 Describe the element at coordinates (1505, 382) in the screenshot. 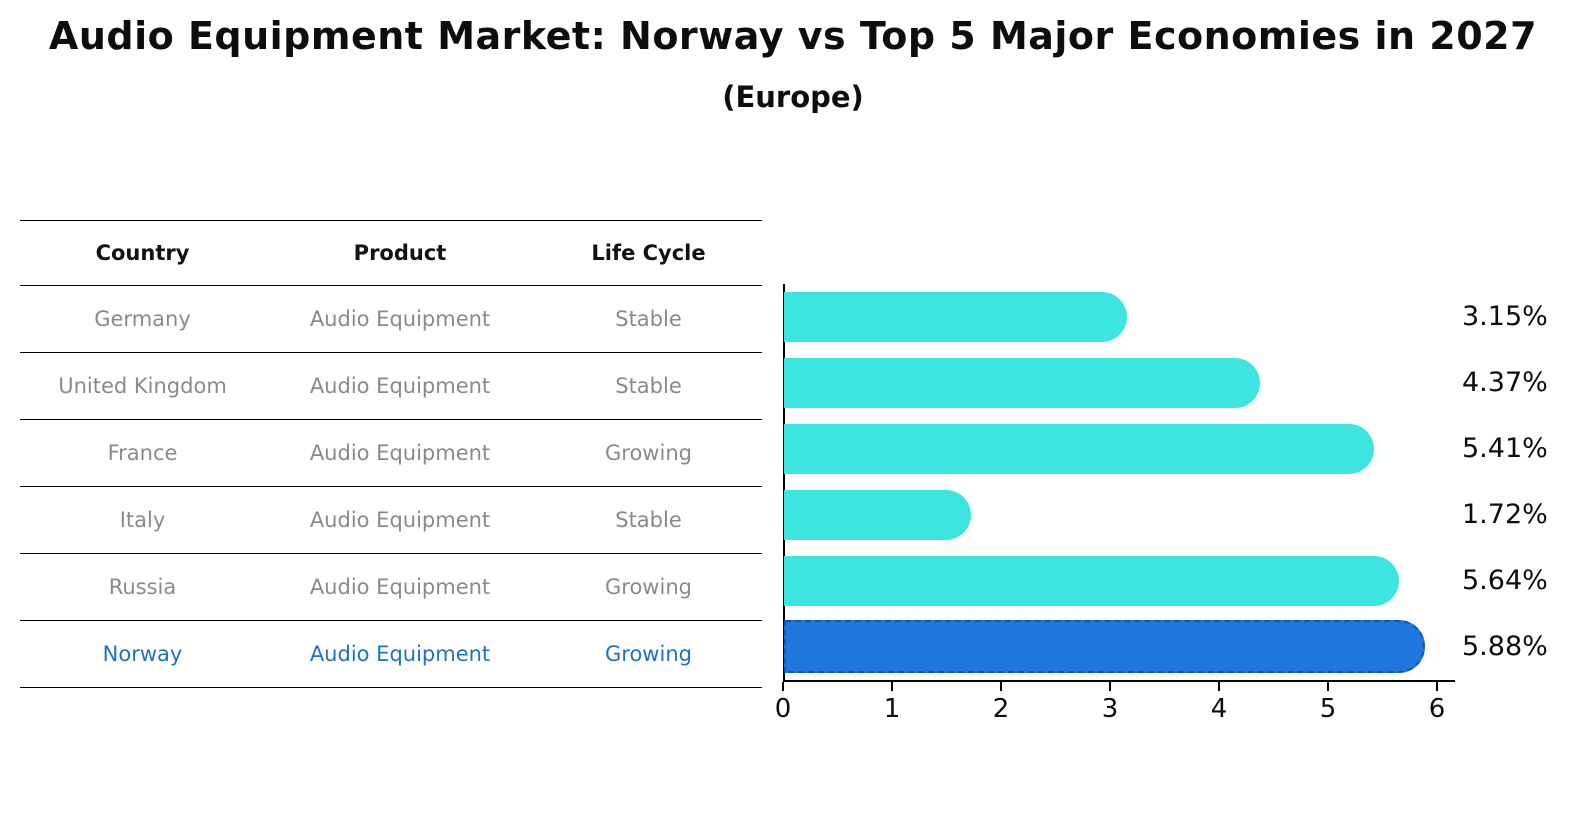

I see `value-label: 4.37%` at that location.